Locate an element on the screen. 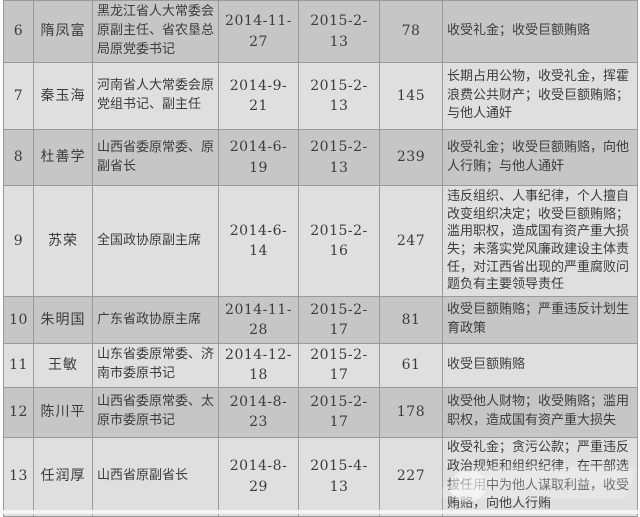 This screenshot has width=640, height=517. cell-violations: 收受礼金；收受巨额贿赂，向他人行贿；与他人通奸 is located at coordinates (540, 157).